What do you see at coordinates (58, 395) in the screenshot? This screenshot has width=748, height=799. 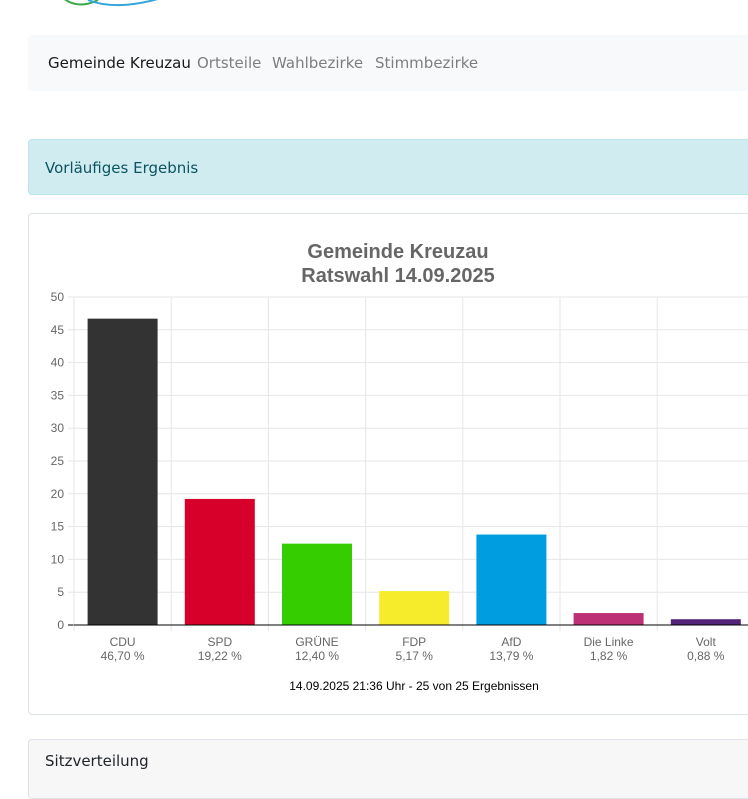 I see `y-tick-label: 35` at bounding box center [58, 395].